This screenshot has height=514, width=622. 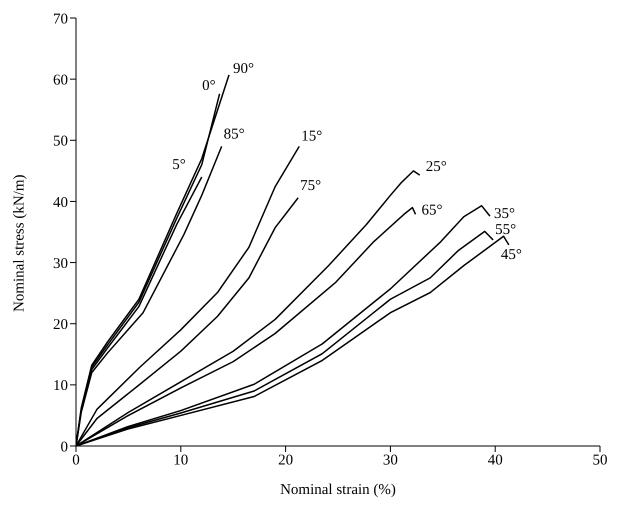 I want to click on series-label: 75°, so click(x=311, y=186).